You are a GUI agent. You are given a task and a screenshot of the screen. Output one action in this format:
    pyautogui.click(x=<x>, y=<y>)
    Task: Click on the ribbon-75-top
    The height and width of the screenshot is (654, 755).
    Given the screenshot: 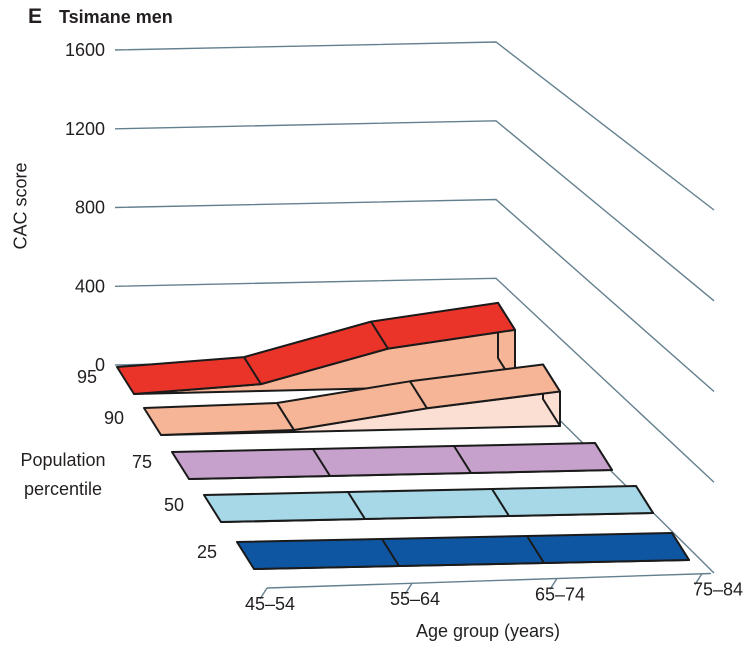 What is the action you would take?
    pyautogui.click(x=392, y=461)
    